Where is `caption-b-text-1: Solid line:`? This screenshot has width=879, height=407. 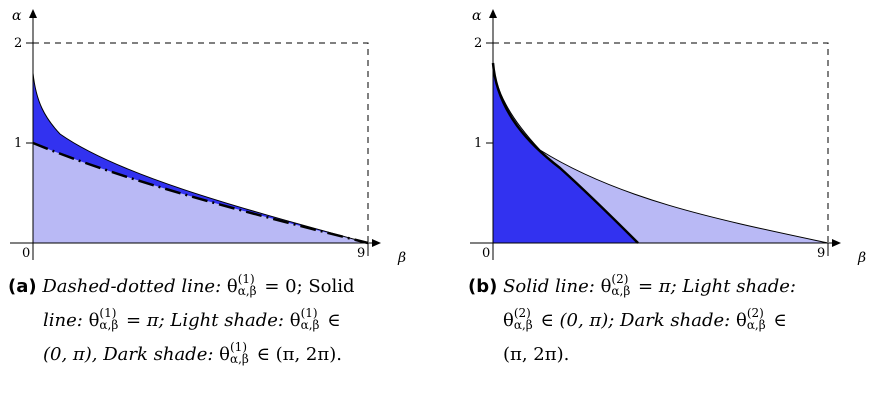
caption-b-text-1: Solid line: is located at coordinates (549, 286).